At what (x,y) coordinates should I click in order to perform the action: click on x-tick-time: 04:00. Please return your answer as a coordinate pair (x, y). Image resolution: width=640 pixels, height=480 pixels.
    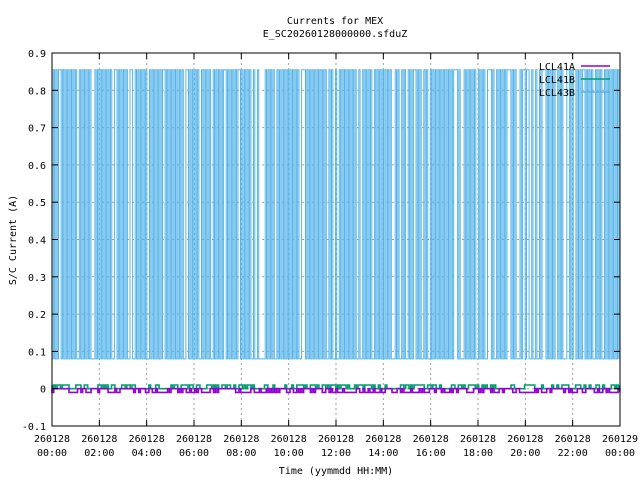
    Looking at the image, I should click on (147, 453).